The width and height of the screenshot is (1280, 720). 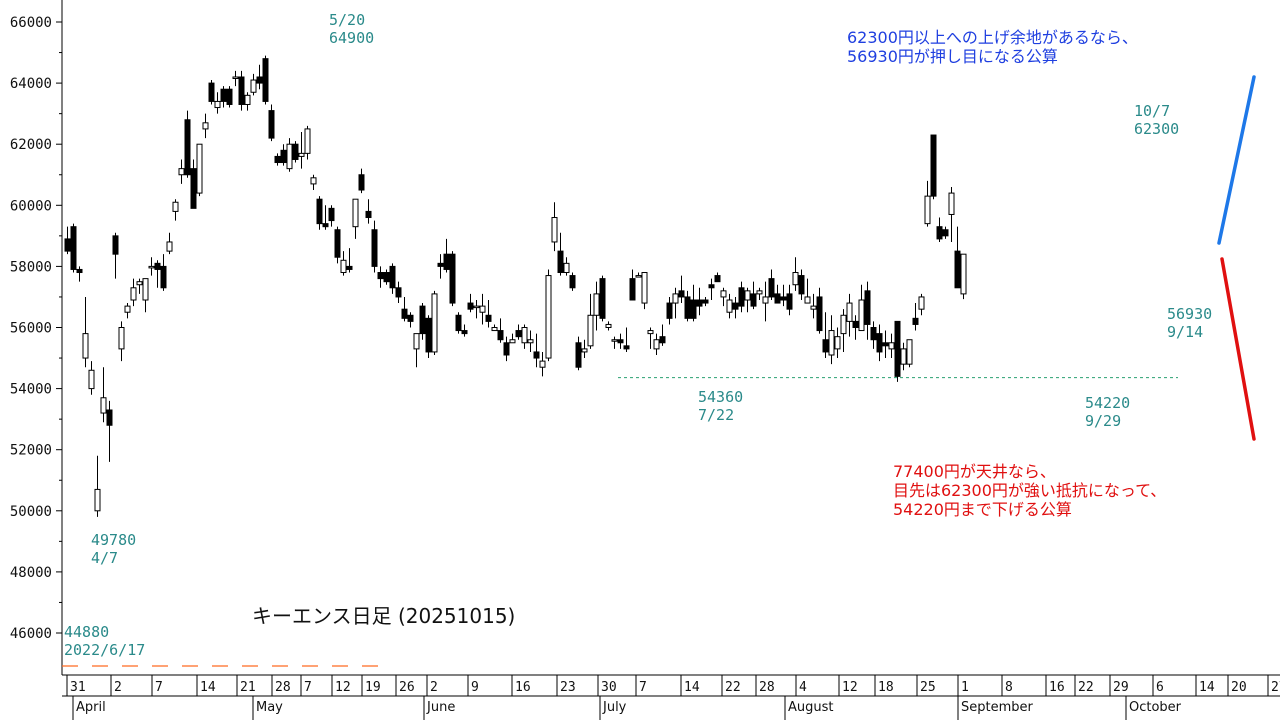 I want to click on price-annotation: 4/7, so click(x=104, y=558).